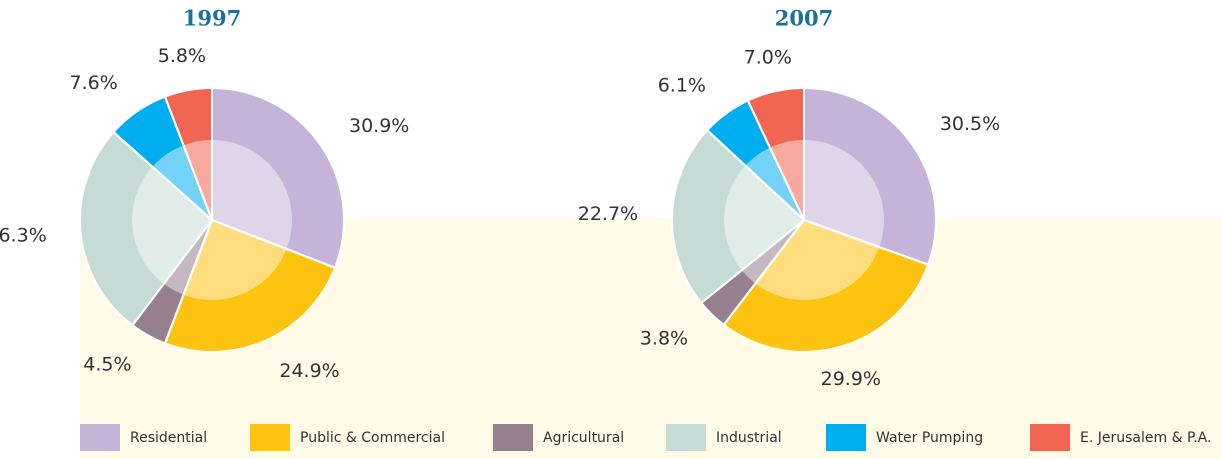 This screenshot has width=1222, height=459. What do you see at coordinates (107, 365) in the screenshot?
I see `value-label: 4.5%` at bounding box center [107, 365].